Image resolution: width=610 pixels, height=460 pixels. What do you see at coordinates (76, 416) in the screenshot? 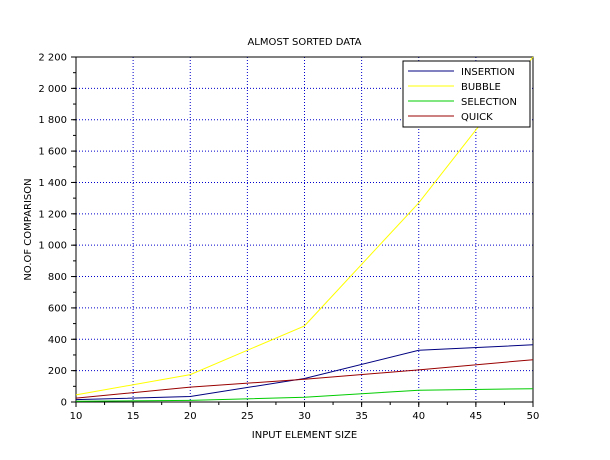
I see `x-tick-label: 10` at bounding box center [76, 416].